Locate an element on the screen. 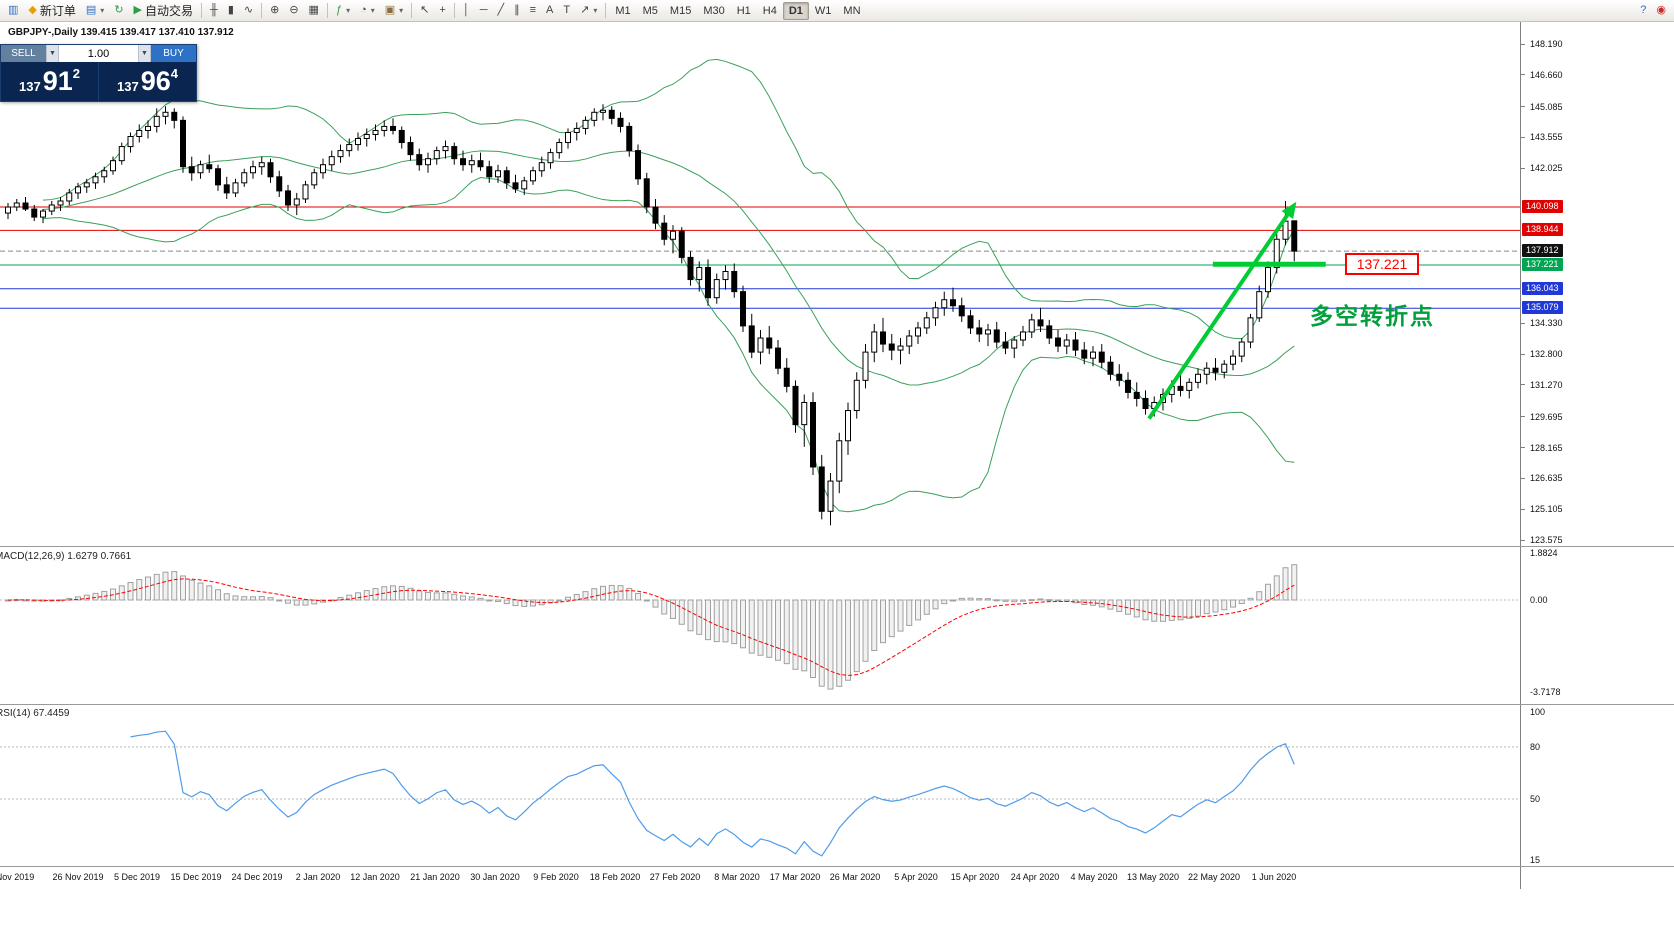 The height and width of the screenshot is (945, 1674). community-button: ◉ is located at coordinates (1661, 10).